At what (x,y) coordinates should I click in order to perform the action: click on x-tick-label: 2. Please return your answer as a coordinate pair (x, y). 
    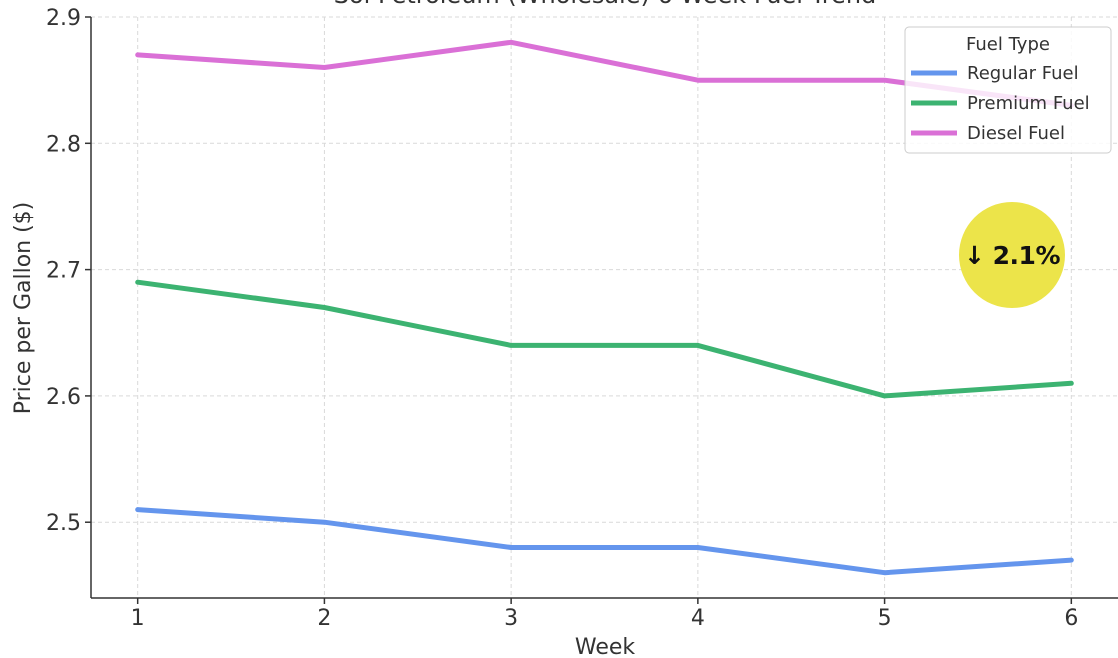
    Looking at the image, I should click on (324, 618).